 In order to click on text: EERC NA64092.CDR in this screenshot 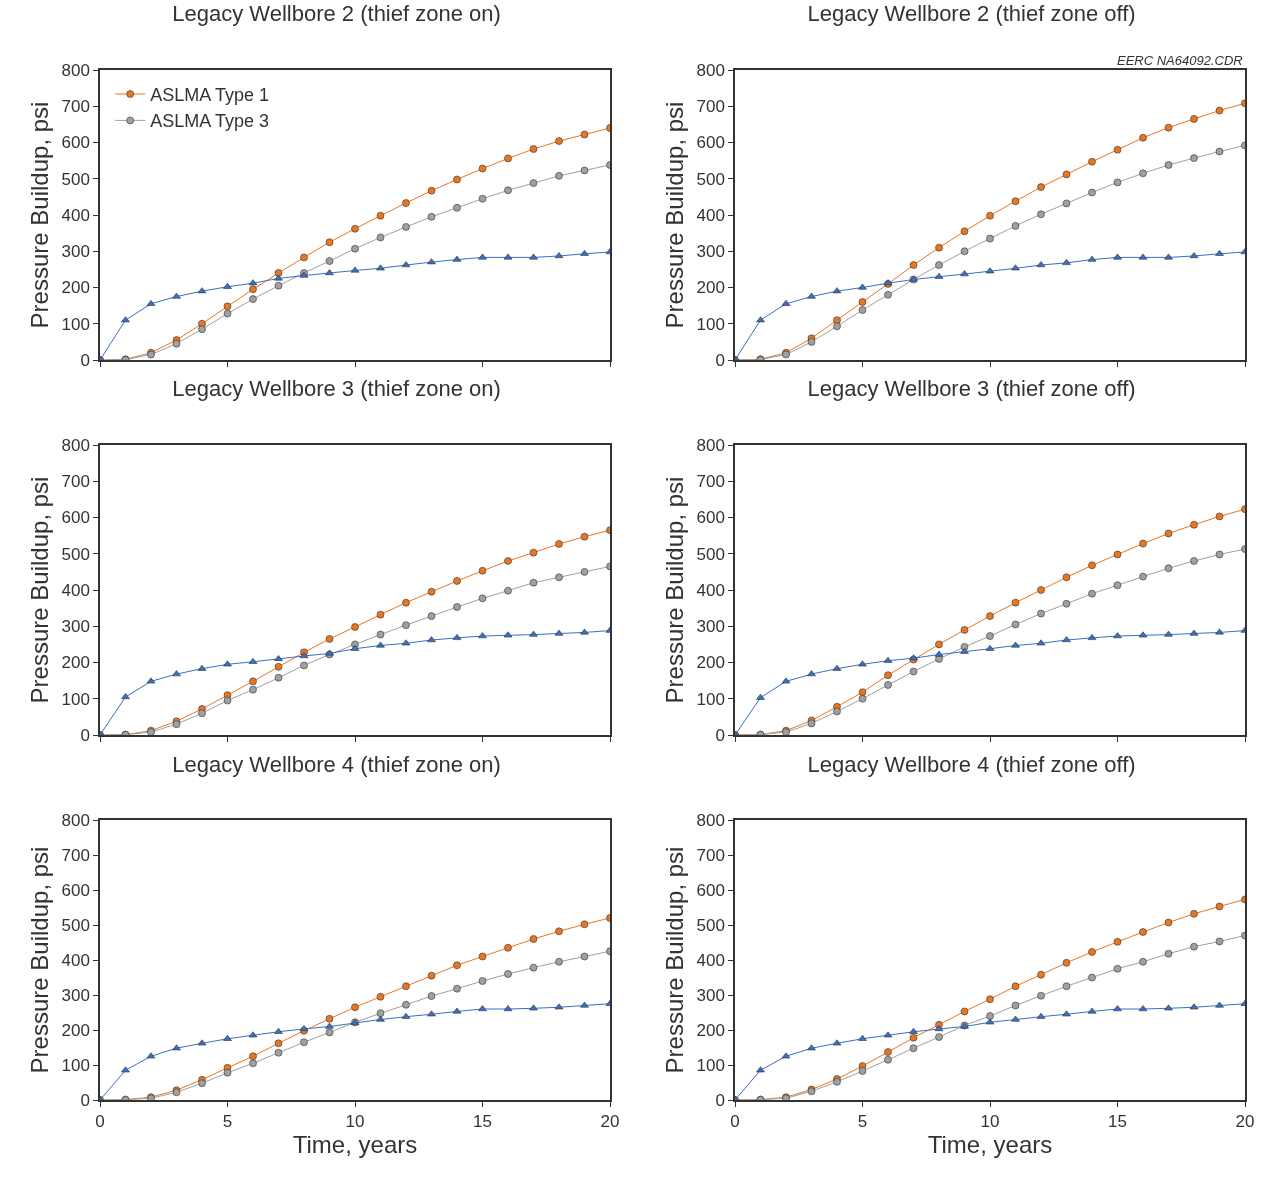, I will do `click(1180, 60)`.